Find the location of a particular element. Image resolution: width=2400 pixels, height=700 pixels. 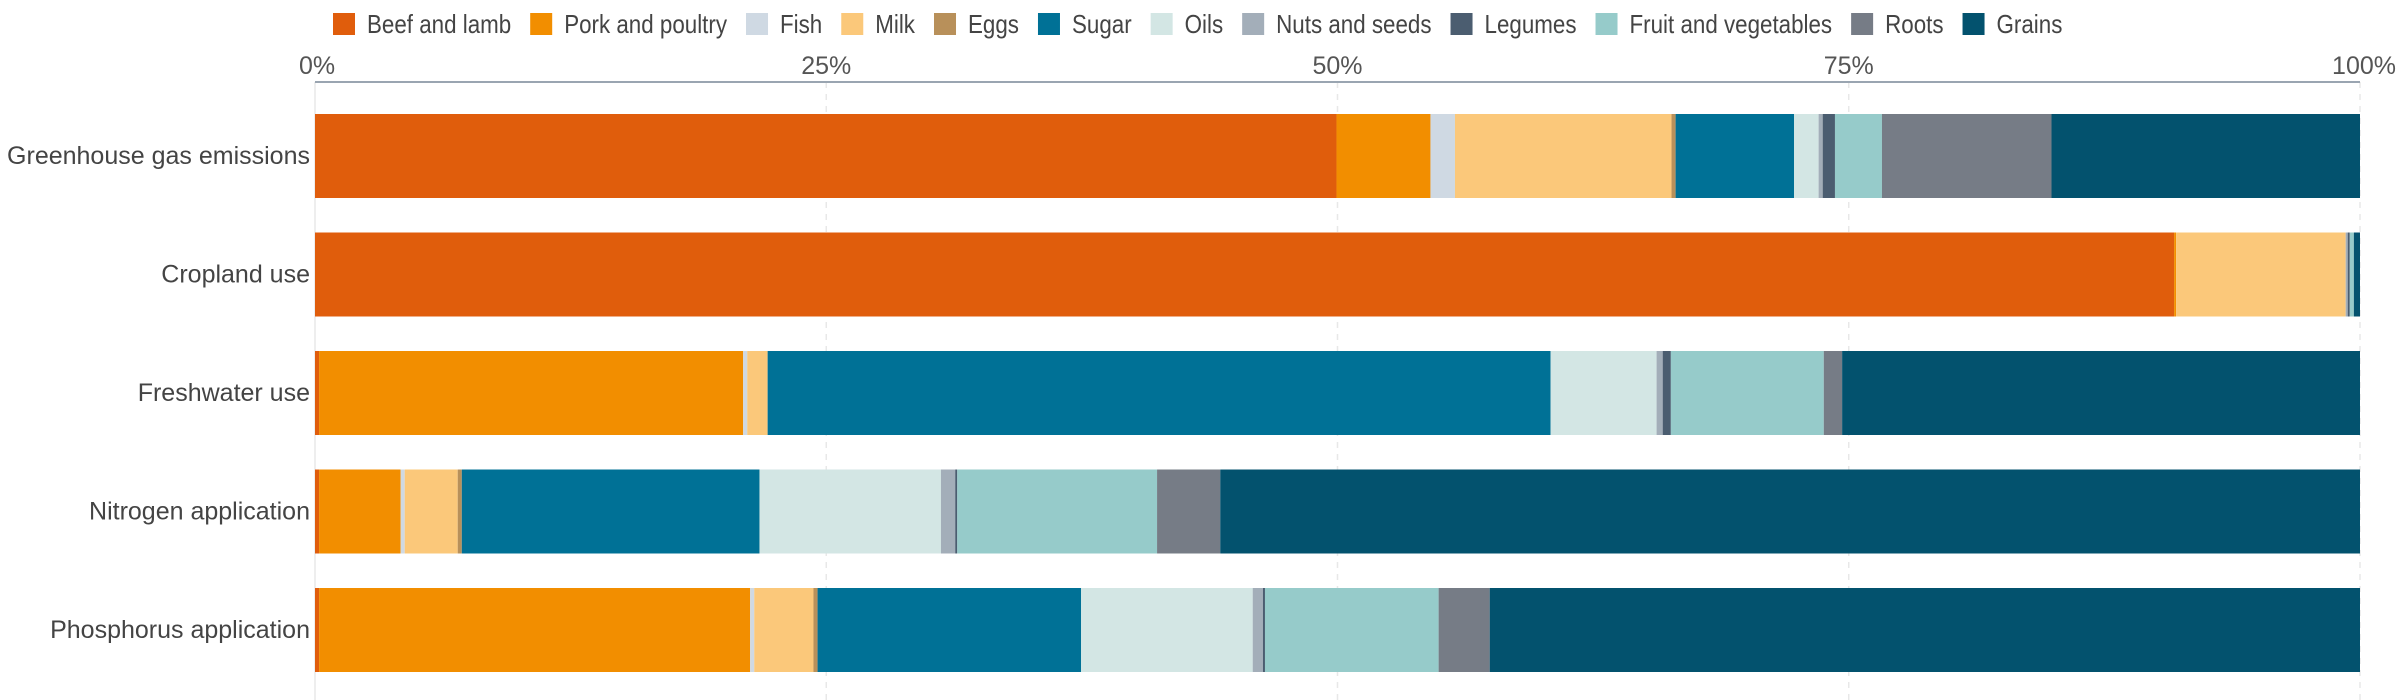

y-category-label: Freshwater use is located at coordinates (224, 393).